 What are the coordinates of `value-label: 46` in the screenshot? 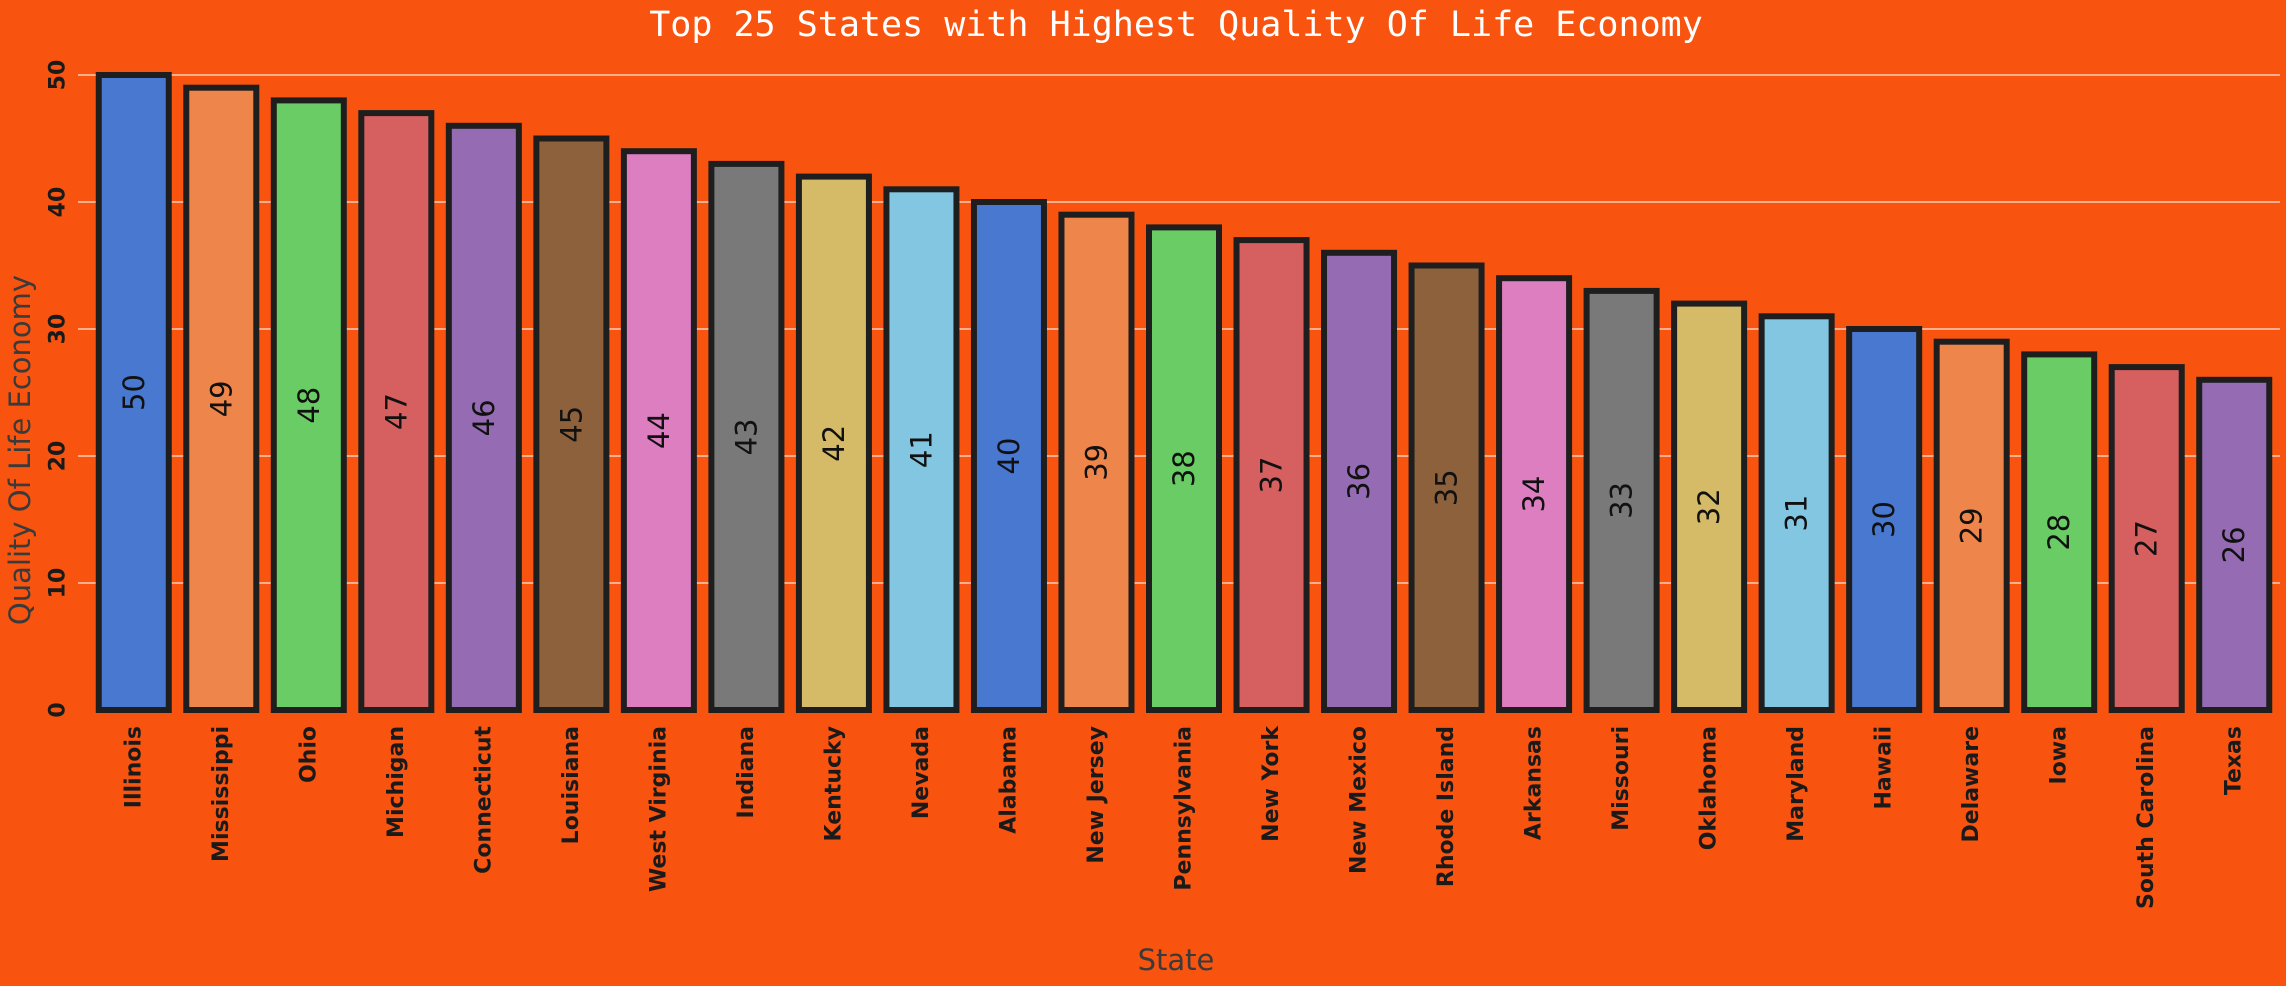 It's located at (484, 417).